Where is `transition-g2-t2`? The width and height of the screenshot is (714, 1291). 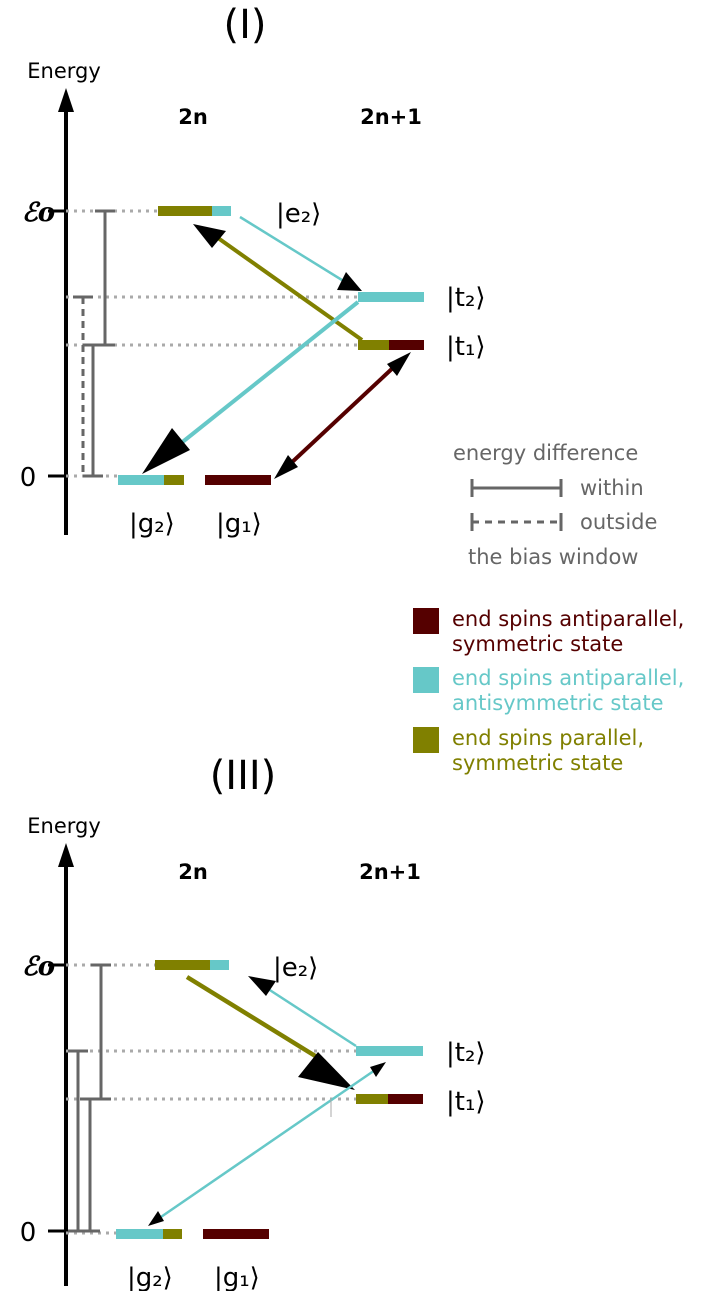
transition-g2-t2 is located at coordinates (268, 1143).